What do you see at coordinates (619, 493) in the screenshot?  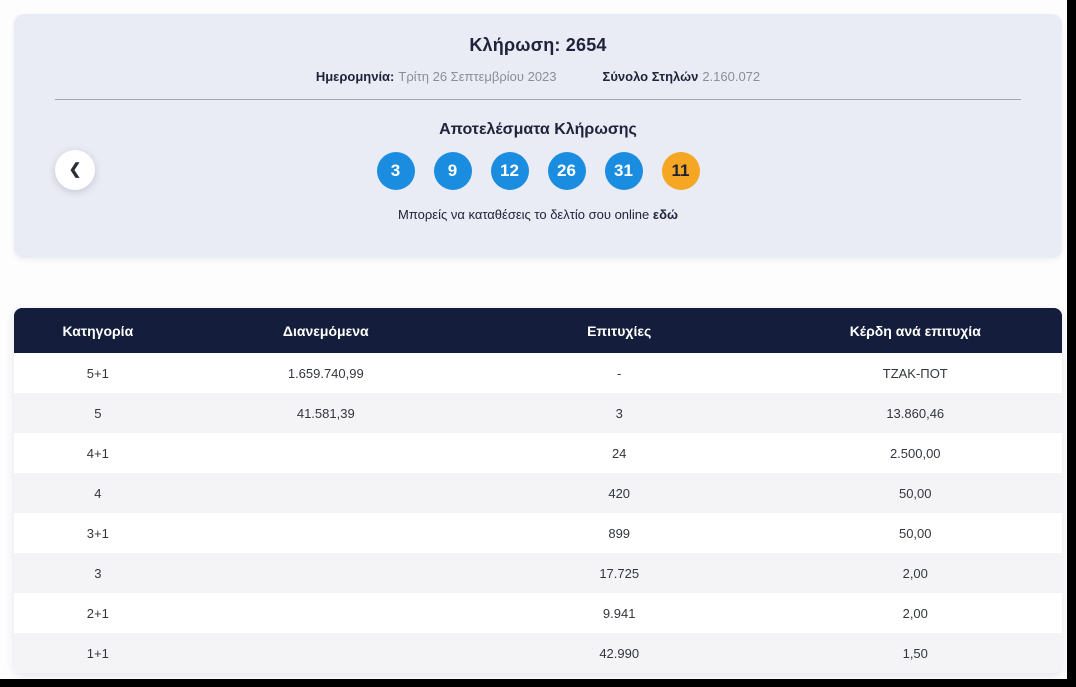 I see `table-cell: 420` at bounding box center [619, 493].